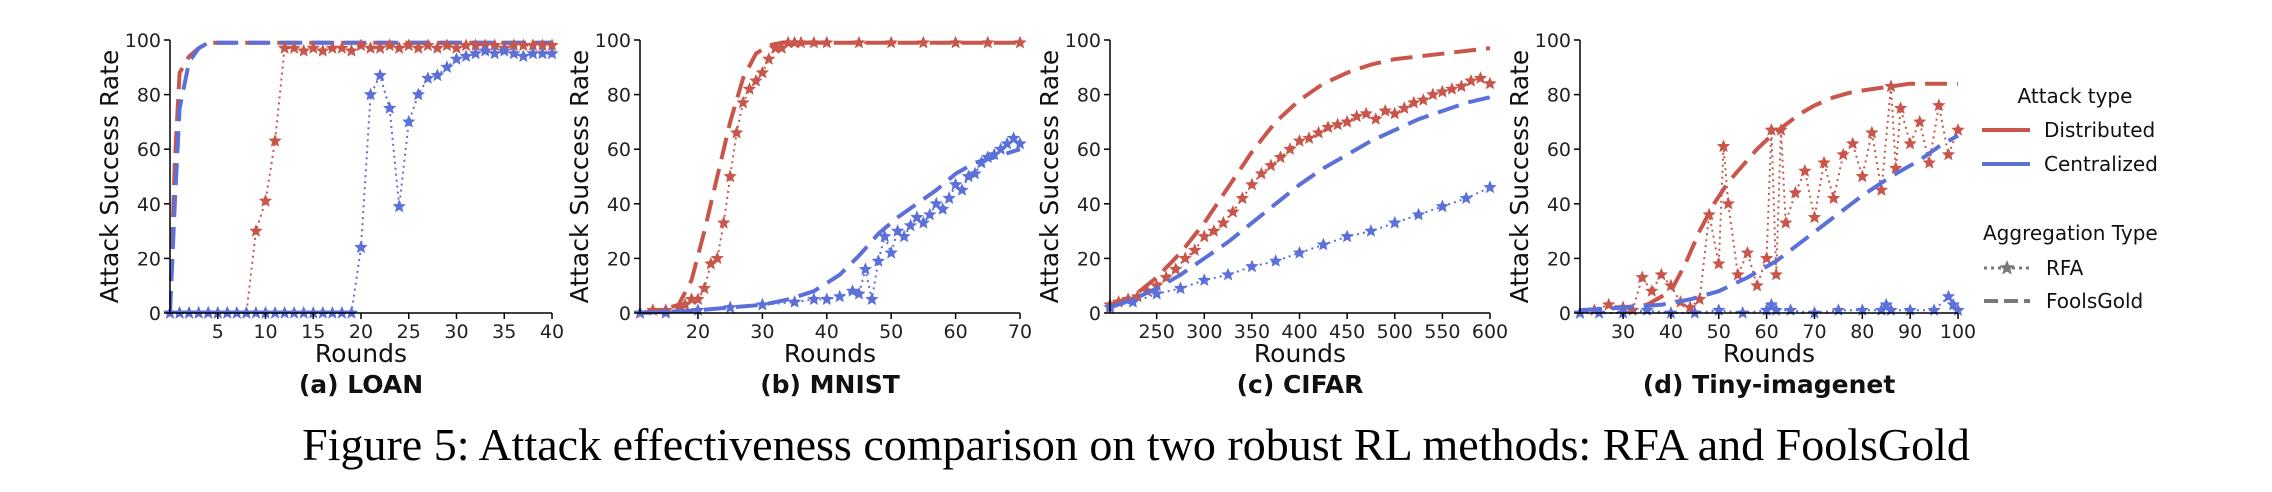 Image resolution: width=2272 pixels, height=492 pixels. Describe the element at coordinates (218, 332) in the screenshot. I see `x-tick-label: 5` at that location.